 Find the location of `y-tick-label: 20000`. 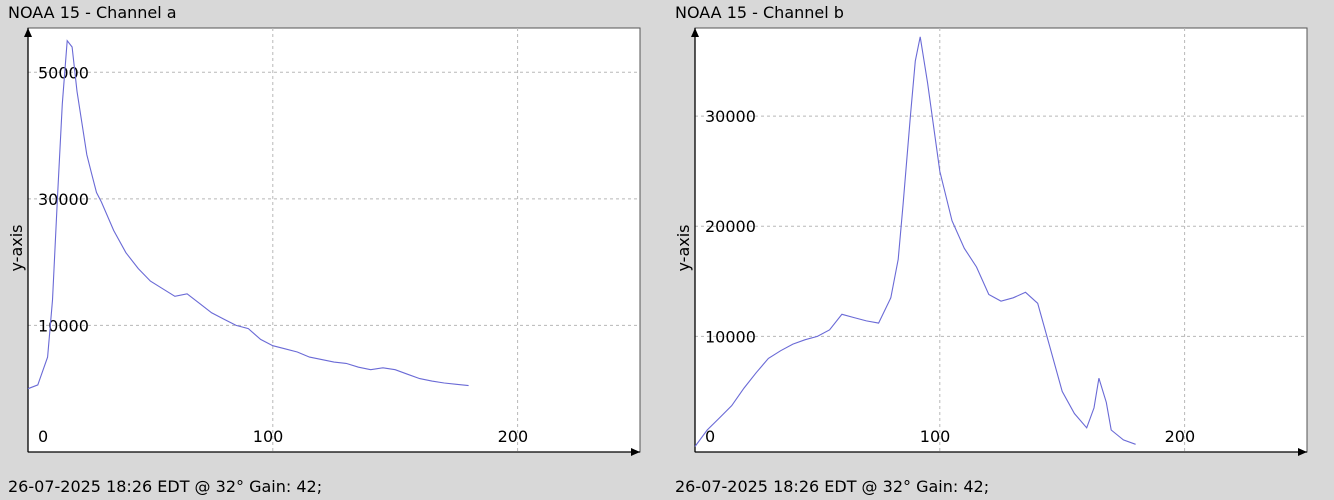

y-tick-label: 20000 is located at coordinates (730, 226).